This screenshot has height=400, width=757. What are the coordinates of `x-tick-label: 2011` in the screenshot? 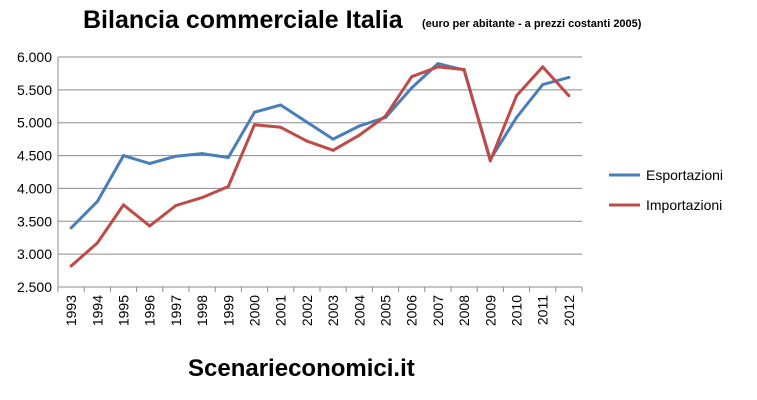 It's located at (543, 310).